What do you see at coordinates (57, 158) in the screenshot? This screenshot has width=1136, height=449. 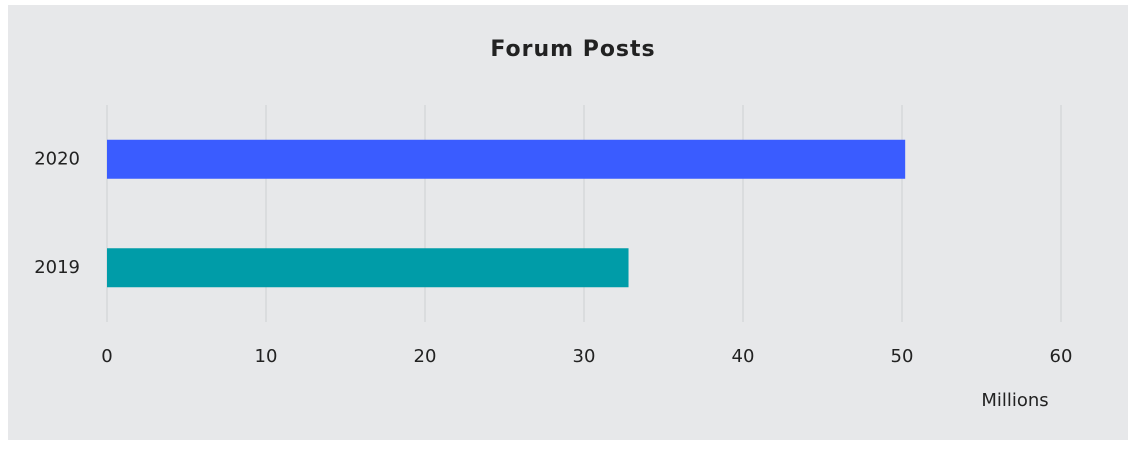 I see `y-tick-label: 2020` at bounding box center [57, 158].